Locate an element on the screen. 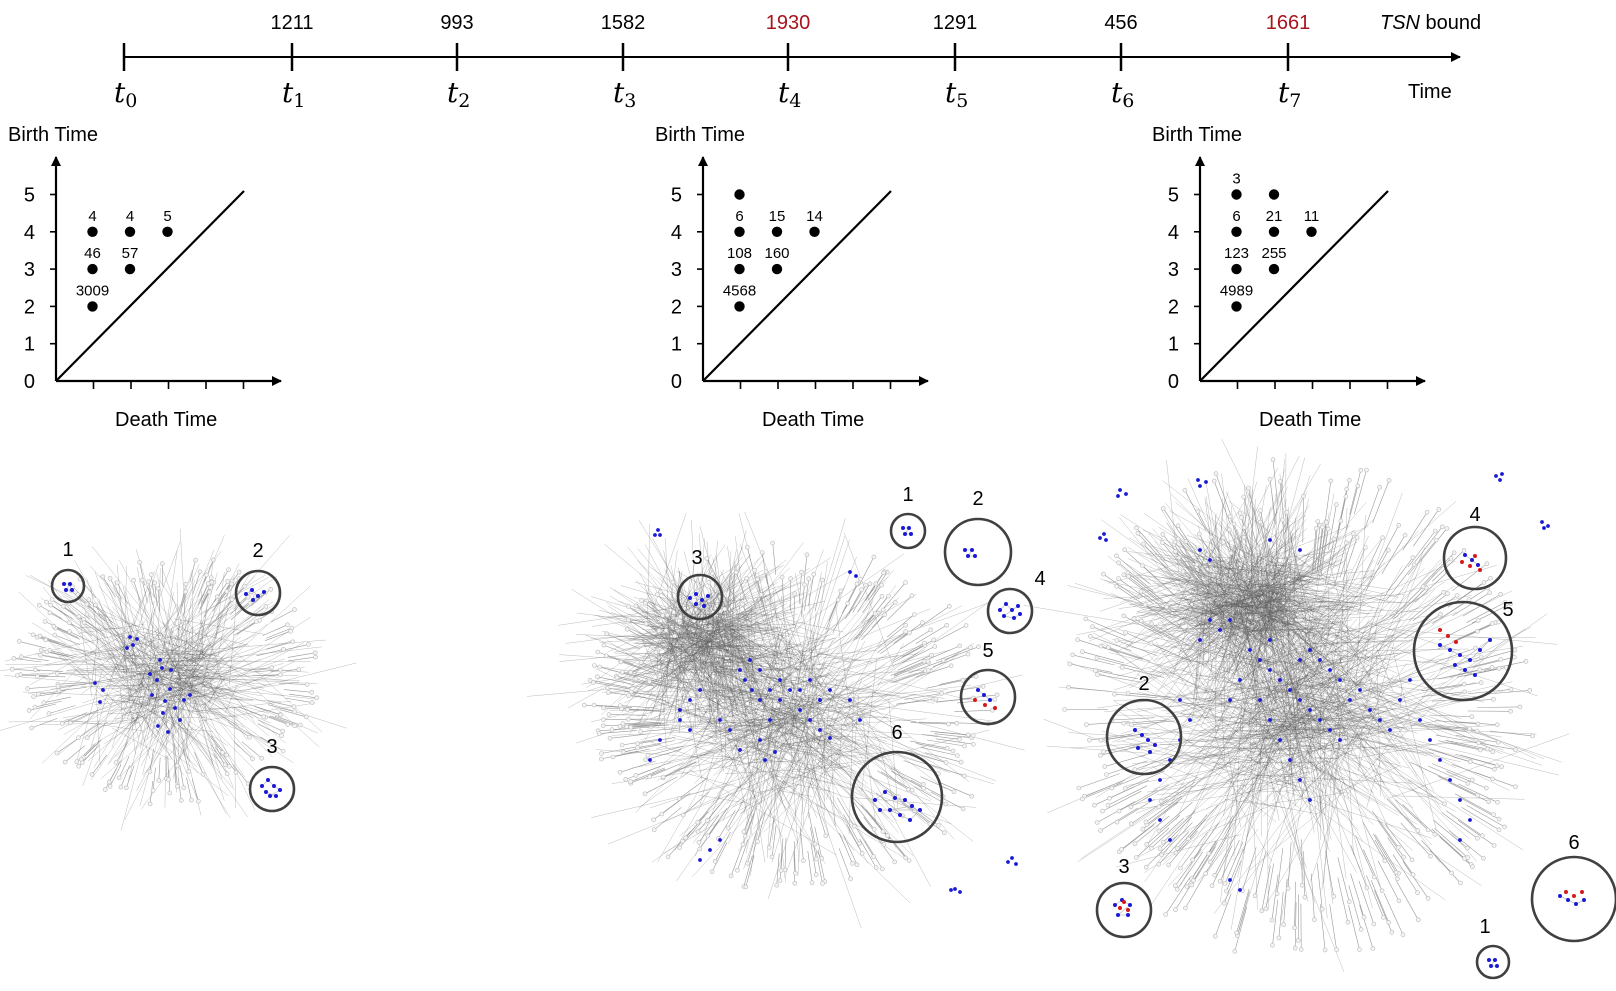  y-tick-label-2: 2 is located at coordinates (1173, 307).